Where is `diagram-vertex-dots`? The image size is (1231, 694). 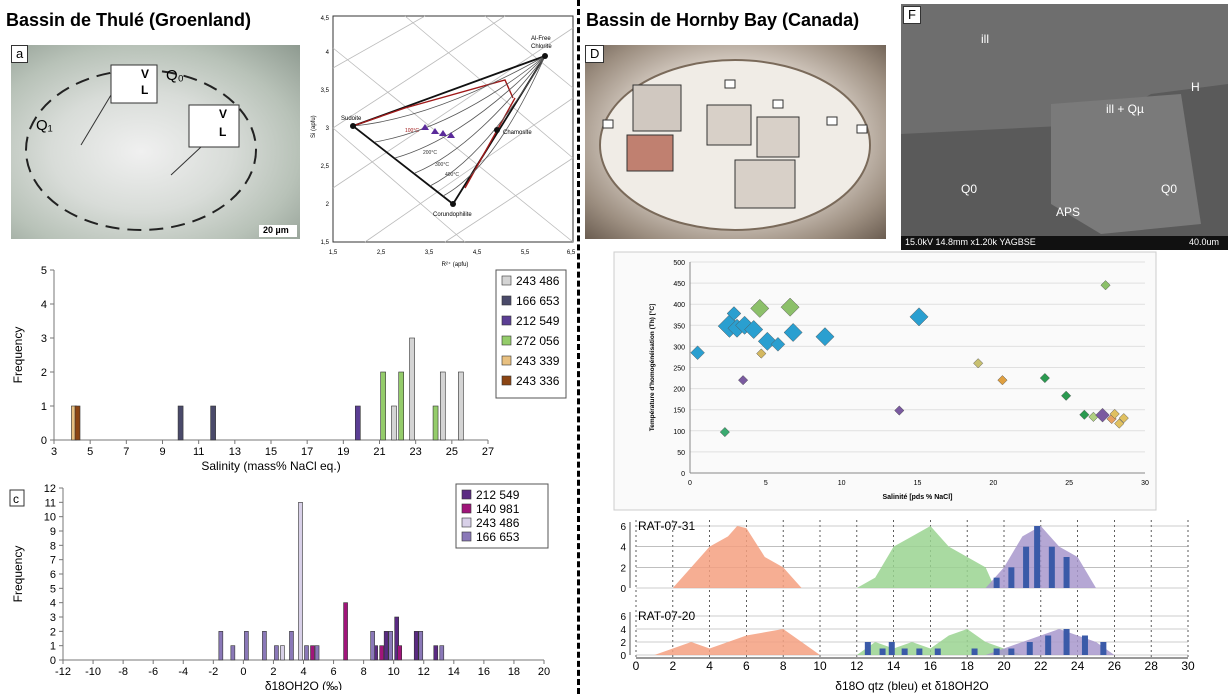
diagram-vertex-dots is located at coordinates (449, 130).